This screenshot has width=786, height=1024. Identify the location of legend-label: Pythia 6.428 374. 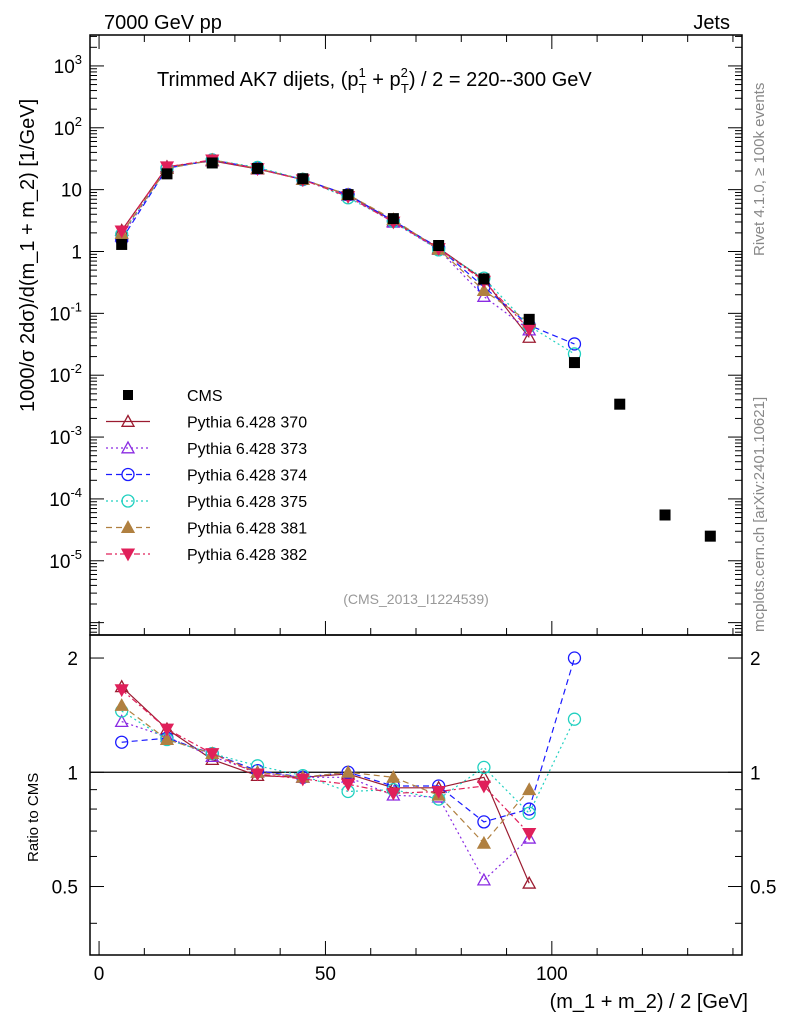
(247, 476).